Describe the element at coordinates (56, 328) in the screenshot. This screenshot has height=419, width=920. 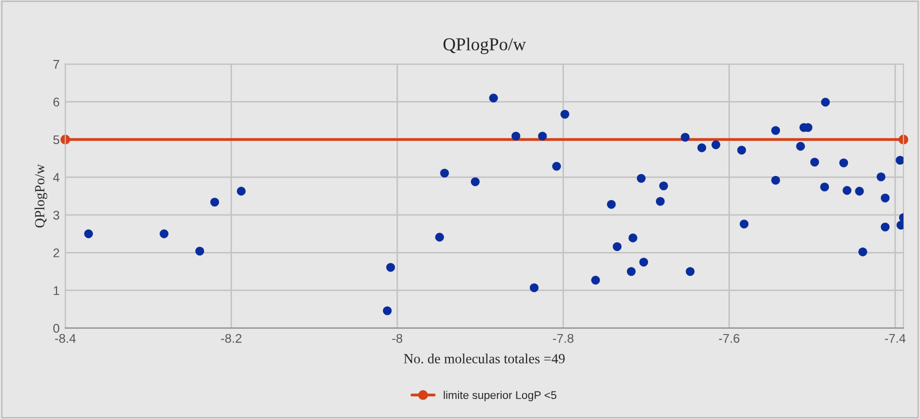
I see `y-tick-label: 0` at that location.